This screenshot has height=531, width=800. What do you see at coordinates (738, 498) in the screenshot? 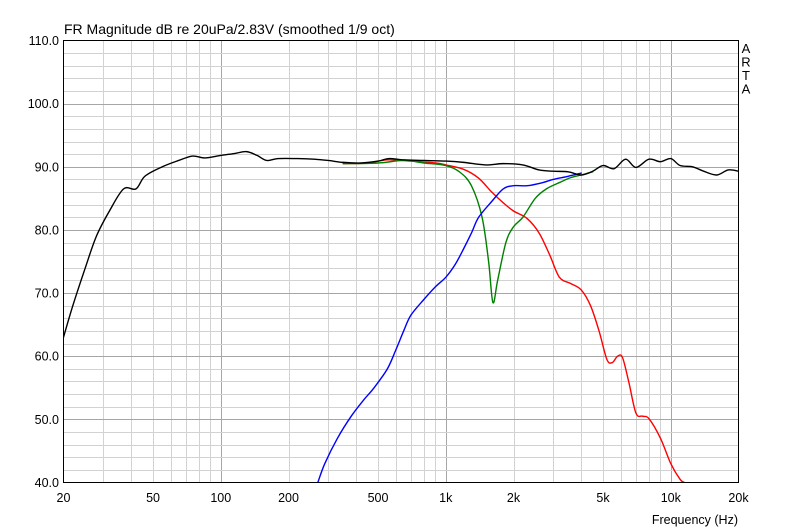
I see `x-tick-label: 20k` at bounding box center [738, 498].